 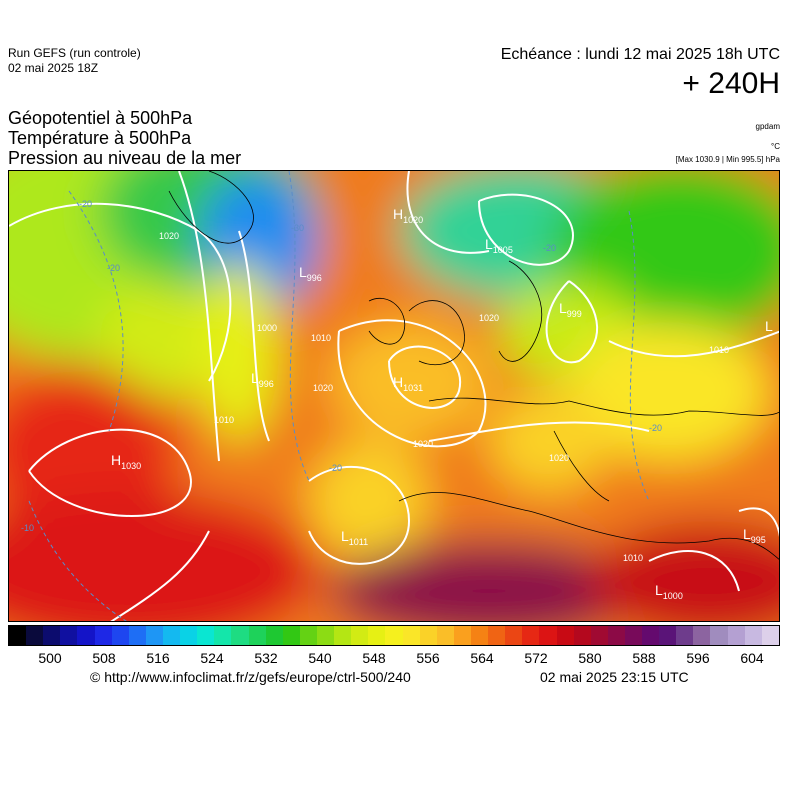 I want to click on colorbar-tick: 572, so click(x=536, y=658).